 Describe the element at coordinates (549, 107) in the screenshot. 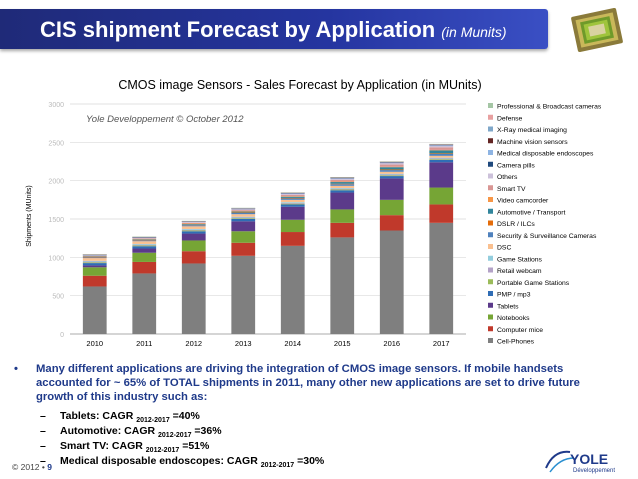

I see `legend-label: Professional & Broadcast cameras` at that location.